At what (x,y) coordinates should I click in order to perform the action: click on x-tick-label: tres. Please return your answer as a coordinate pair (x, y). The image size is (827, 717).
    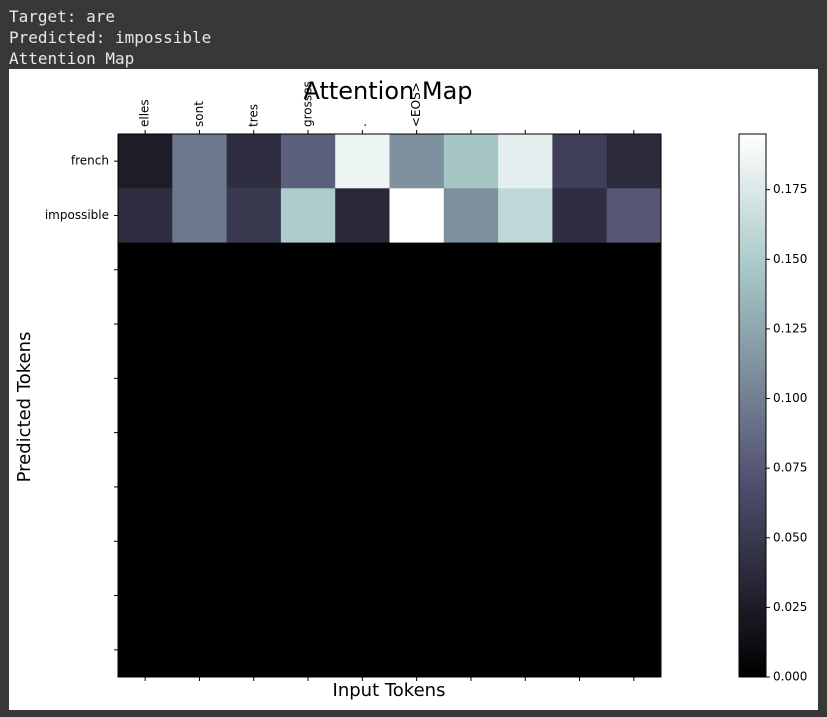
    Looking at the image, I should click on (253, 115).